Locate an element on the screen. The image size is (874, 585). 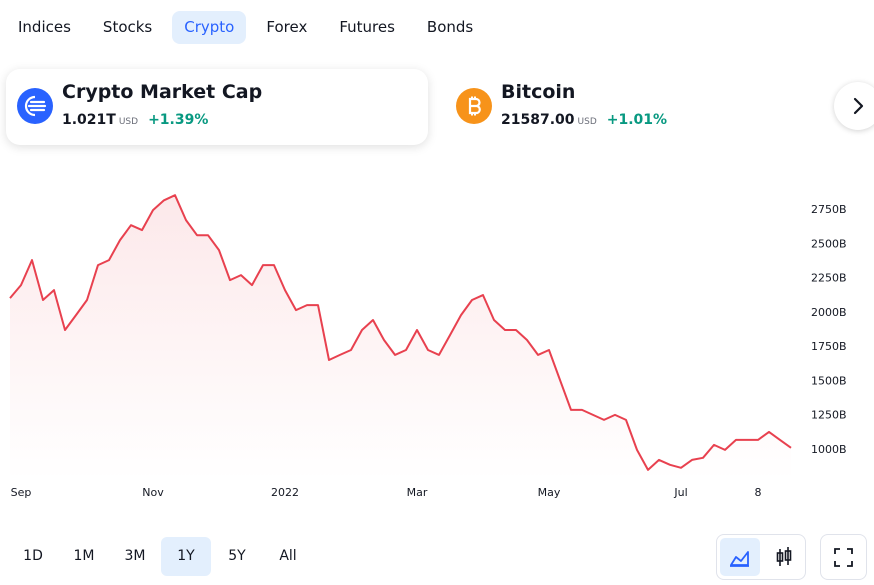
chart-type-group is located at coordinates (761, 557).